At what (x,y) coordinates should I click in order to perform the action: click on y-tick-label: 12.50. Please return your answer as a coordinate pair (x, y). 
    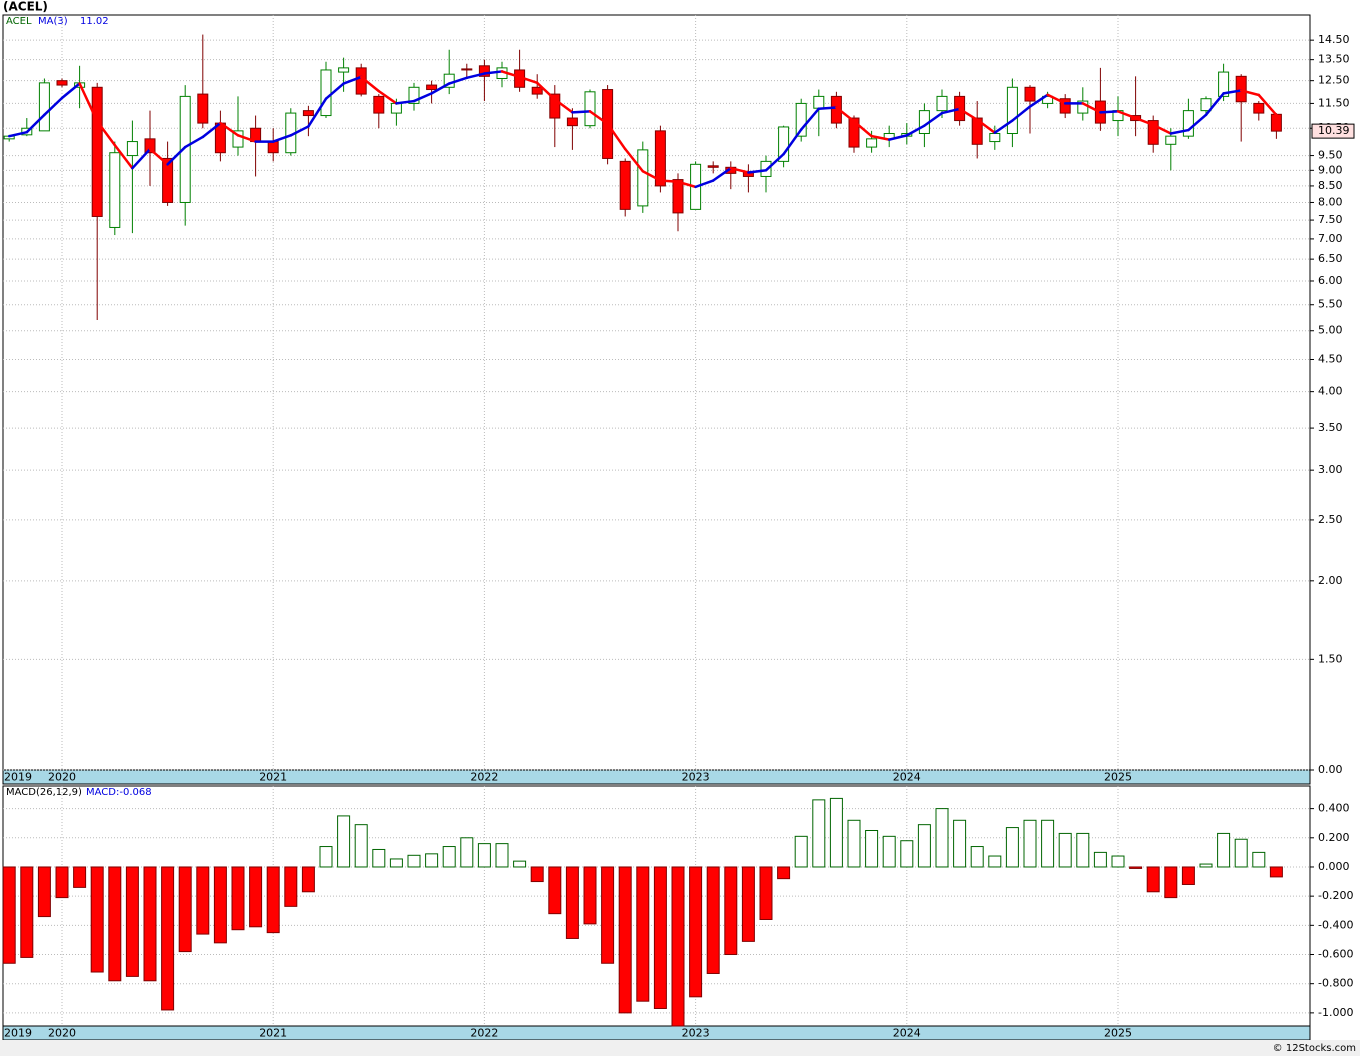
    Looking at the image, I should click on (1334, 80).